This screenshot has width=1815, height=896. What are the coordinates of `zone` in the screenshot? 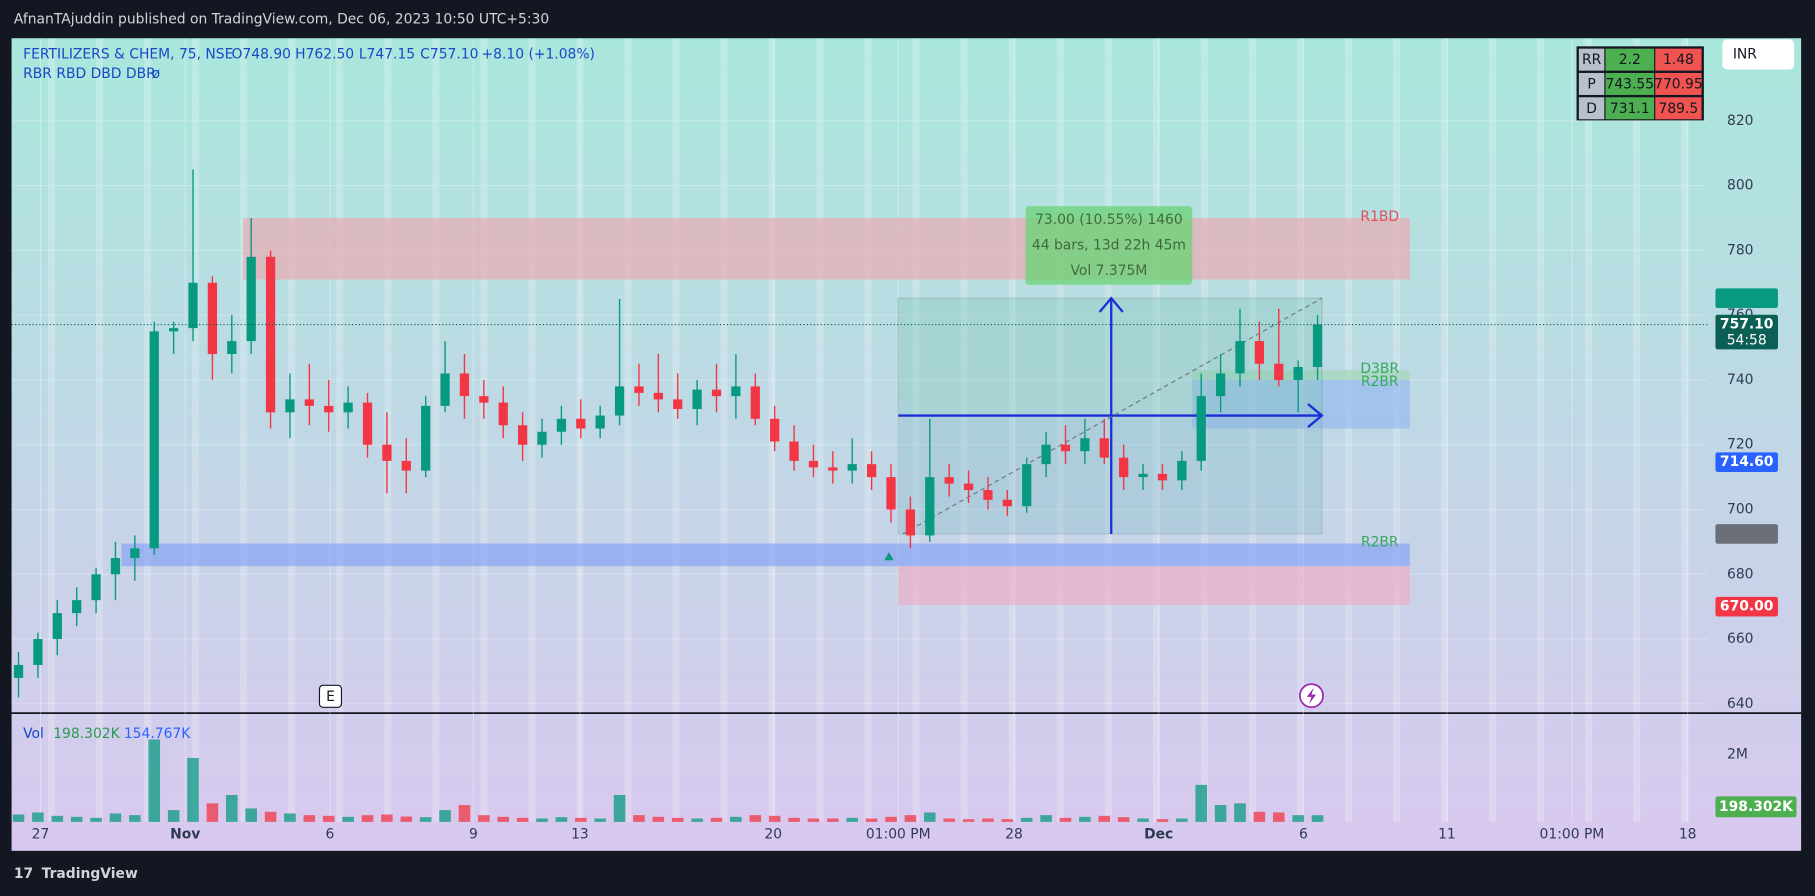 It's located at (765, 555).